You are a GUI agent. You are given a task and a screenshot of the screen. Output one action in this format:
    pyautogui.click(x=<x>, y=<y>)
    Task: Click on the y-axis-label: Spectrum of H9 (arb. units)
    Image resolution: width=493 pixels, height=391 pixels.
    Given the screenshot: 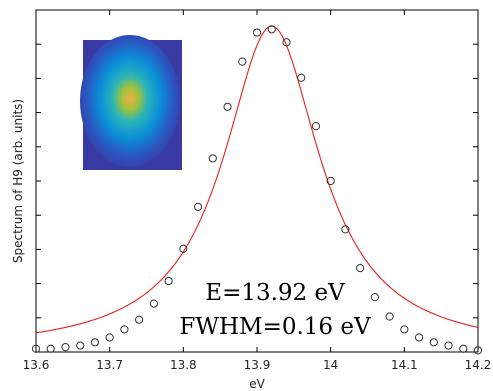 What is the action you would take?
    pyautogui.click(x=18, y=181)
    